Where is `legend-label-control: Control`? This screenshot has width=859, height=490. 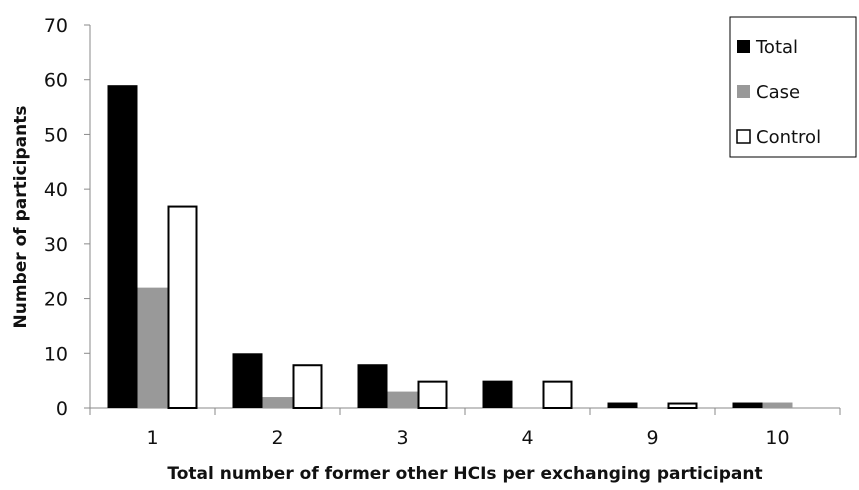
legend-label-control: Control is located at coordinates (788, 137).